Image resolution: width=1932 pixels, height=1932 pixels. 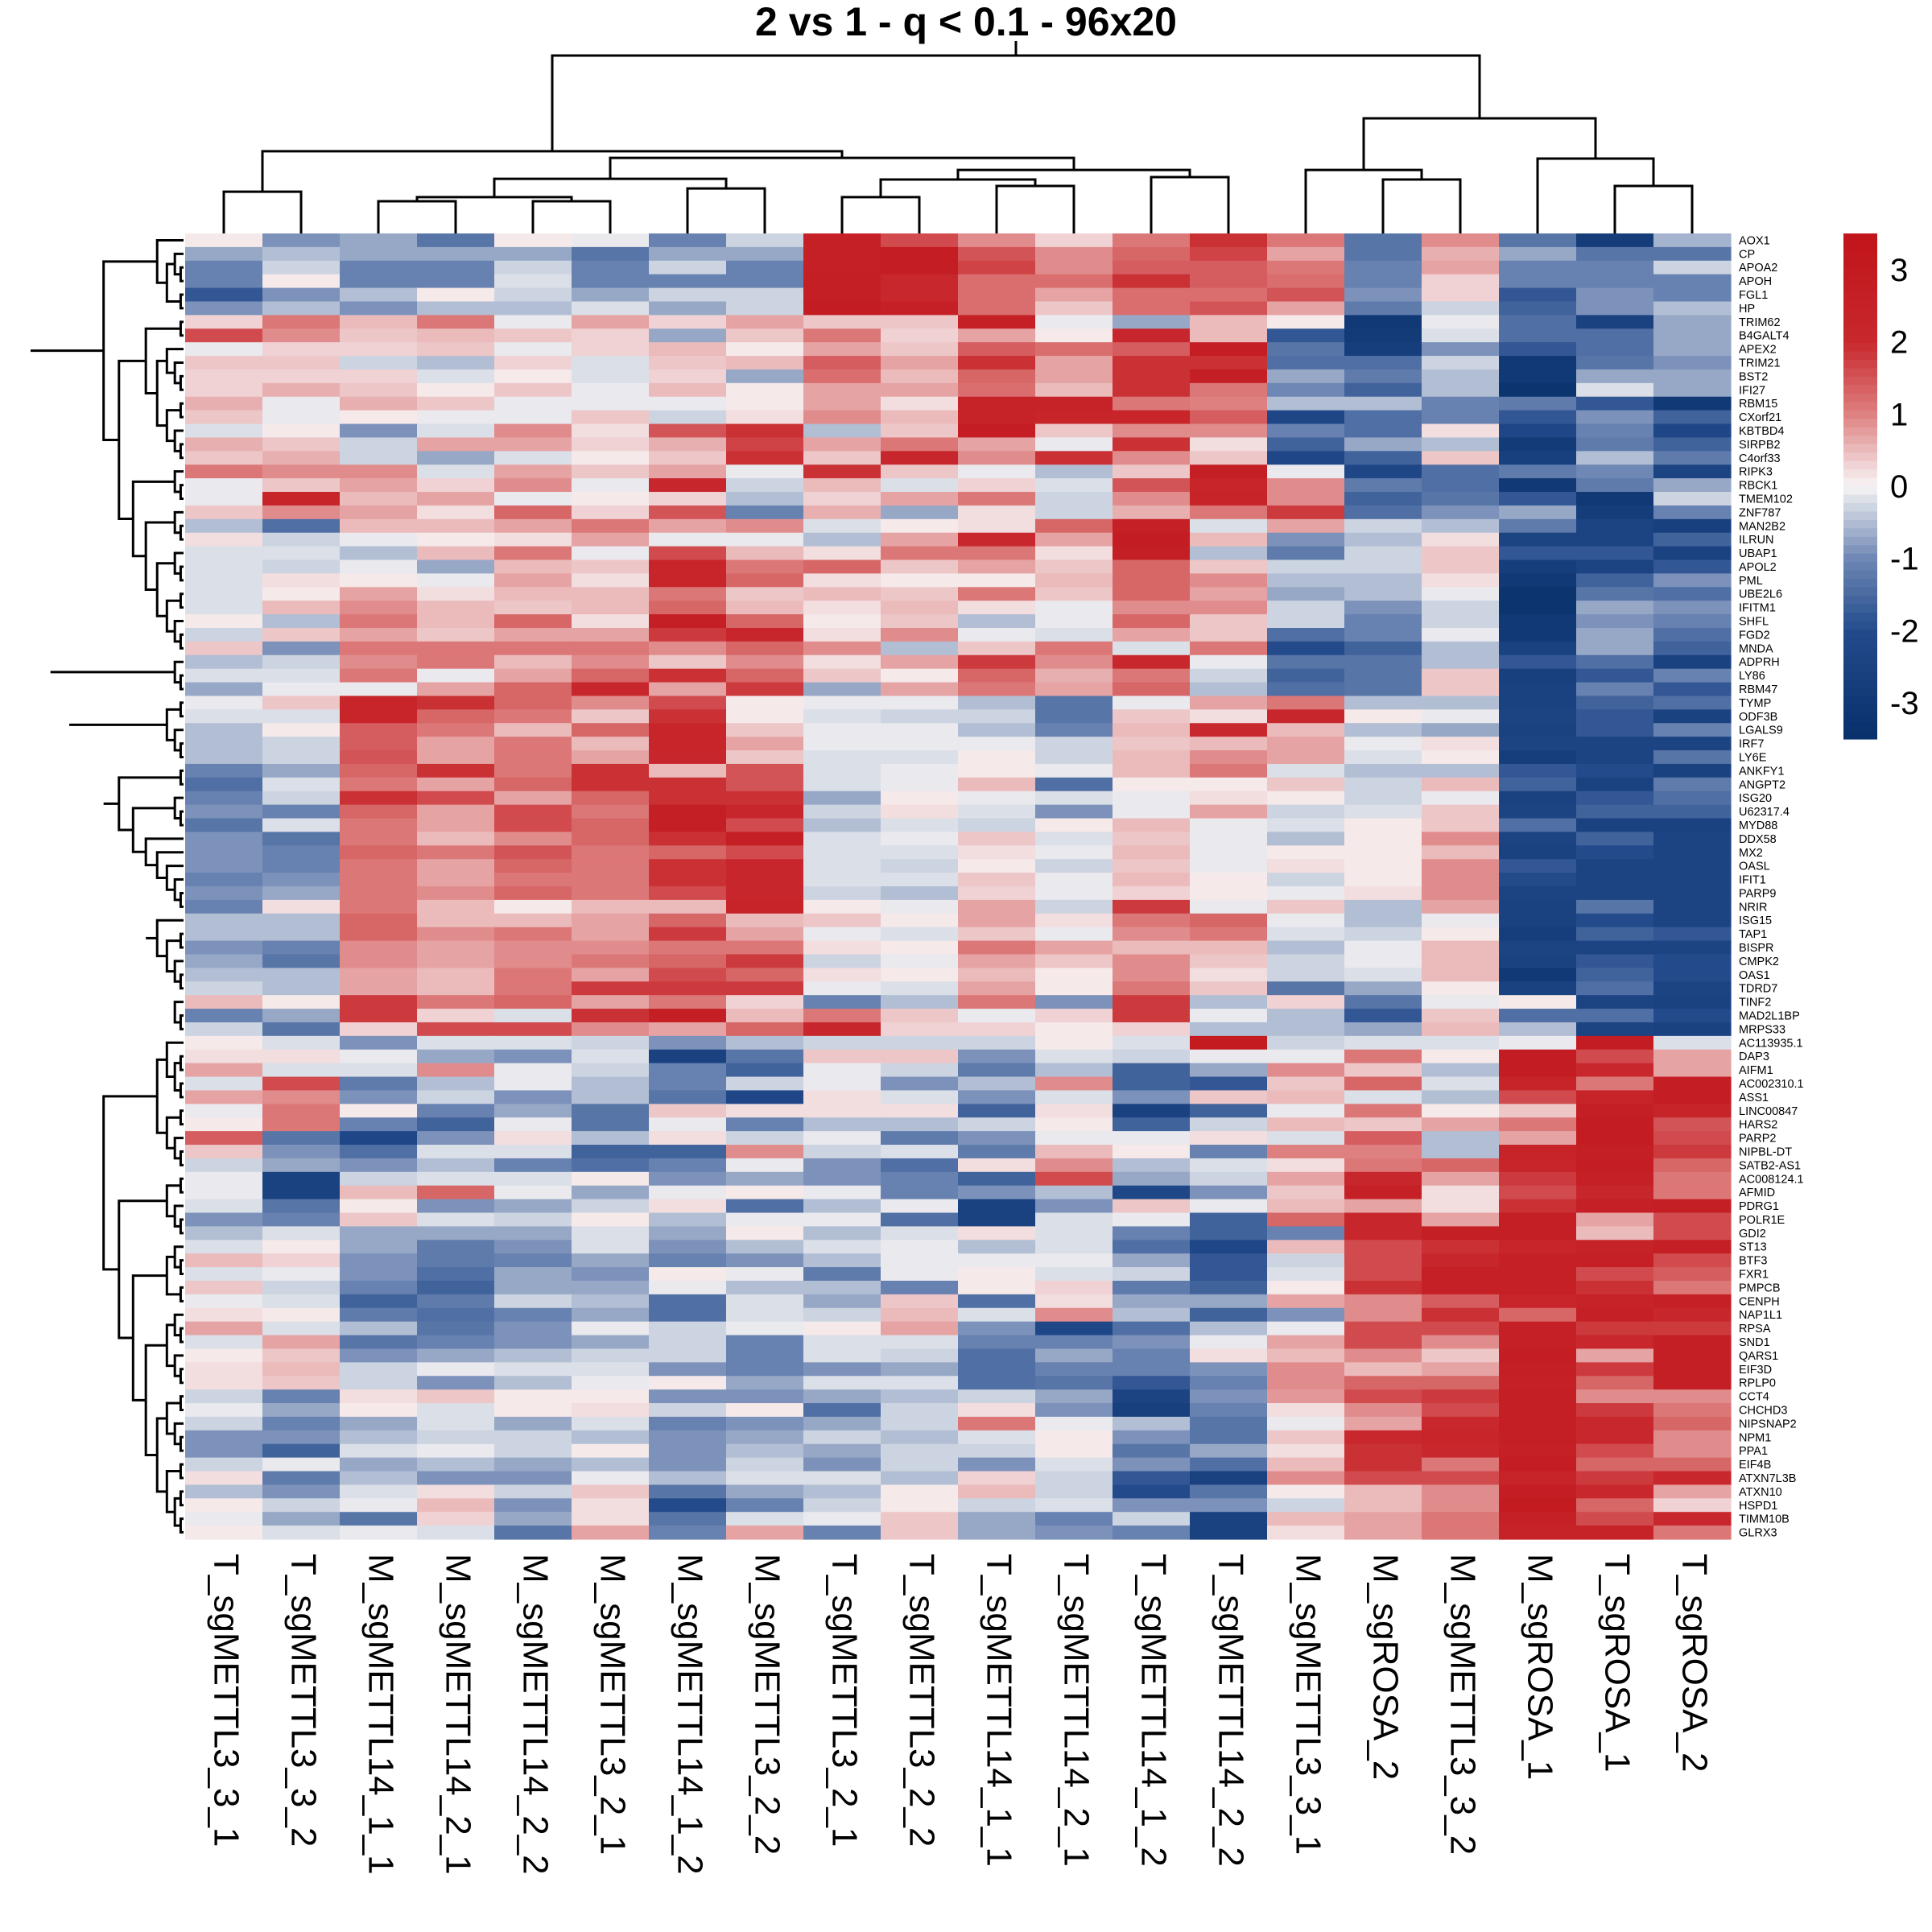 What do you see at coordinates (1904, 559) in the screenshot?
I see `legend-tick-label: -1` at bounding box center [1904, 559].